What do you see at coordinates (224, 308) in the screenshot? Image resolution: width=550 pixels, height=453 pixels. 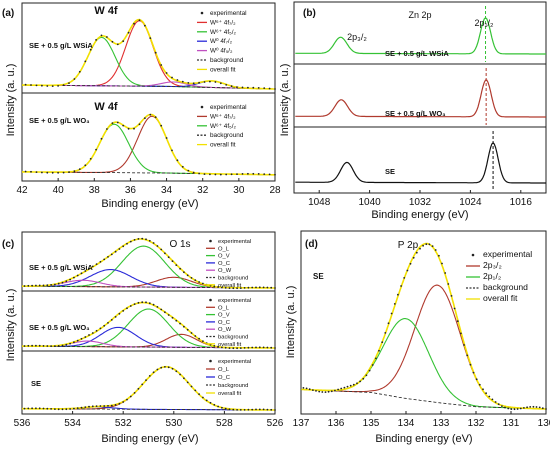 I see `legend-label: O_L` at bounding box center [224, 308].